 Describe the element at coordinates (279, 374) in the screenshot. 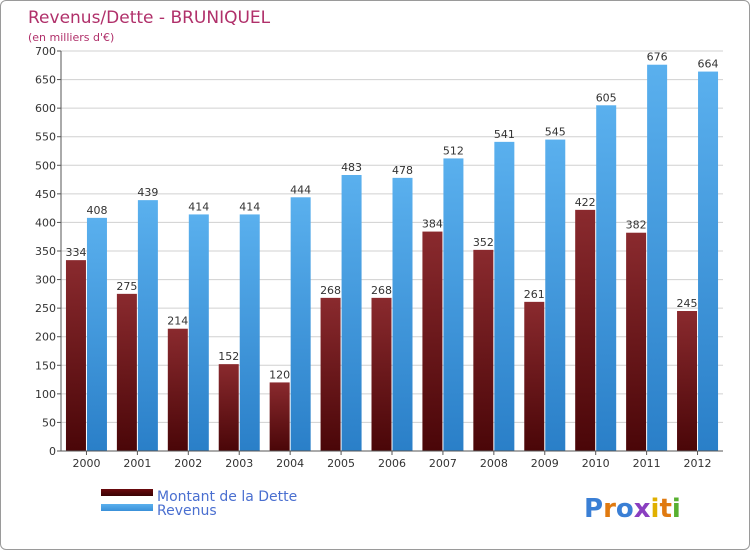

I see `value-label-debt-2004: 120` at that location.